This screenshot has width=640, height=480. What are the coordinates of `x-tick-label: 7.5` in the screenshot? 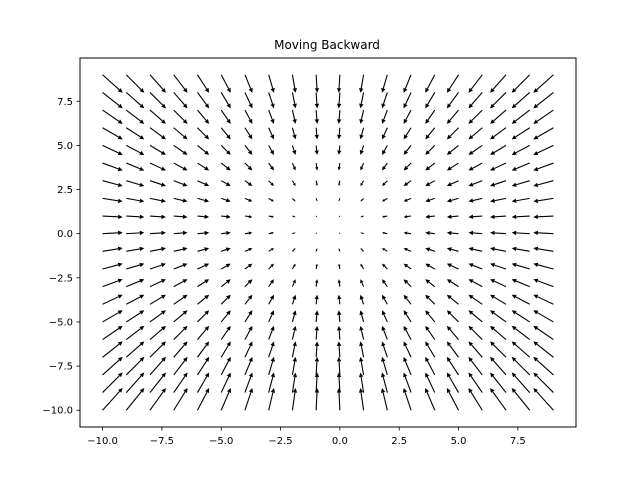 It's located at (518, 441).